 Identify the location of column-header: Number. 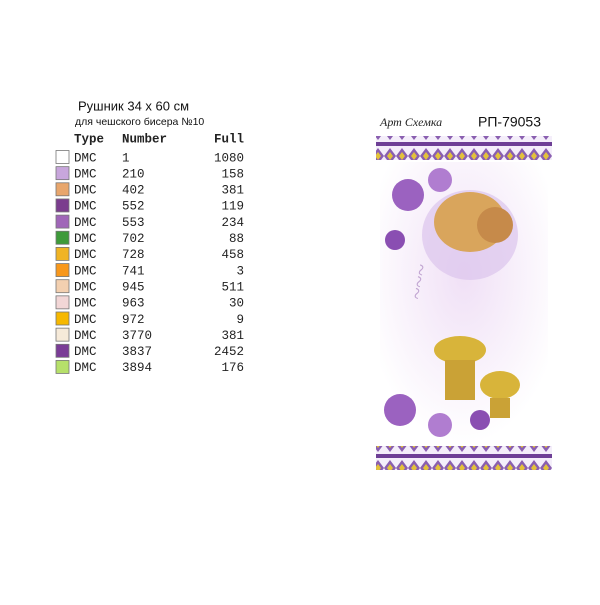
(144, 139).